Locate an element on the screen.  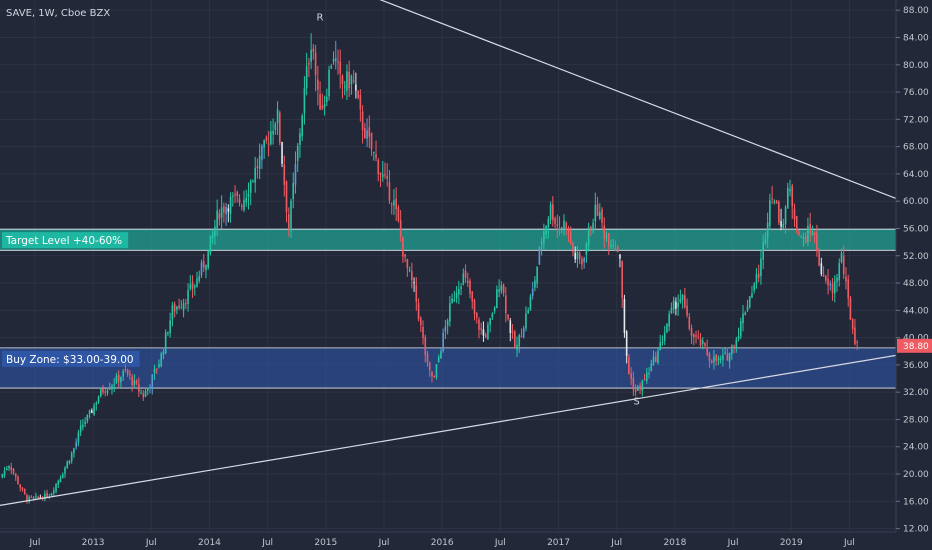
last-price-tag-background is located at coordinates (914, 345).